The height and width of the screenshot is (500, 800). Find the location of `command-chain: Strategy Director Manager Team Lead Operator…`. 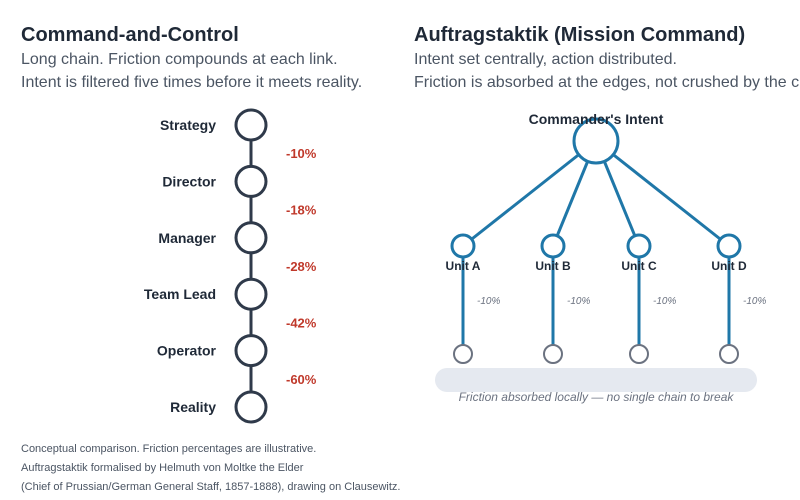

command-chain: Strategy Director Manager Team Lead Operator… is located at coordinates (230, 266).